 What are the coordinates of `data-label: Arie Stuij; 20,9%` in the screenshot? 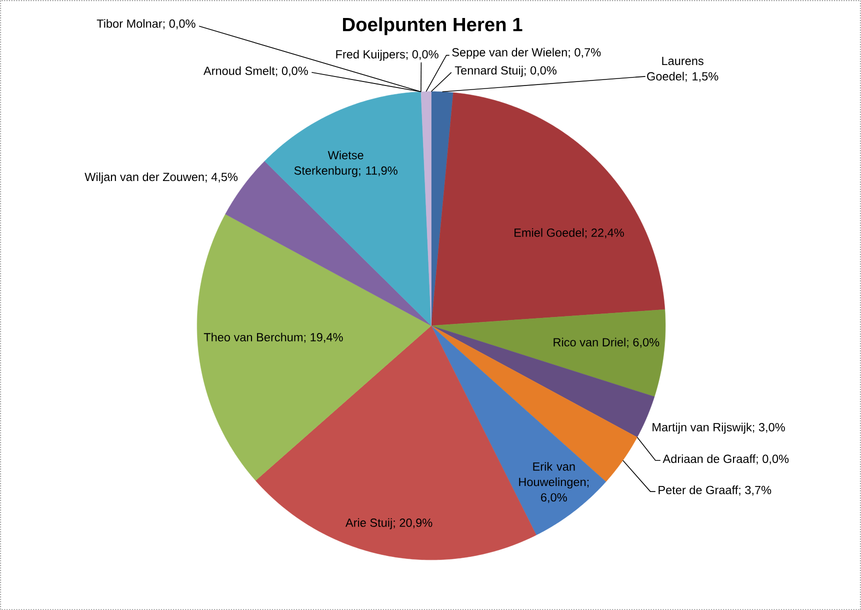 It's located at (388, 524).